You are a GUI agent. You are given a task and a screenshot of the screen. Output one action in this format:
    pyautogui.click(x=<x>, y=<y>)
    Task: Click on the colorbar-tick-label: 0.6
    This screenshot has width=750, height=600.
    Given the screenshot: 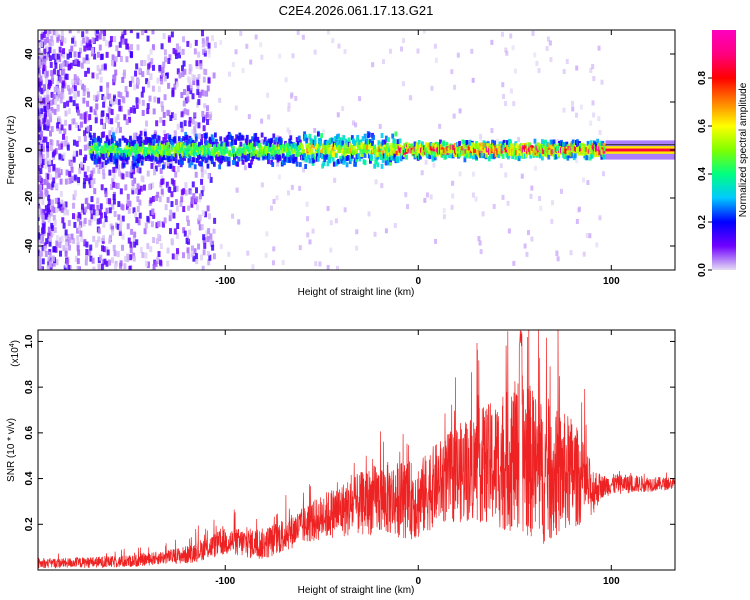 What is the action you would take?
    pyautogui.click(x=702, y=126)
    